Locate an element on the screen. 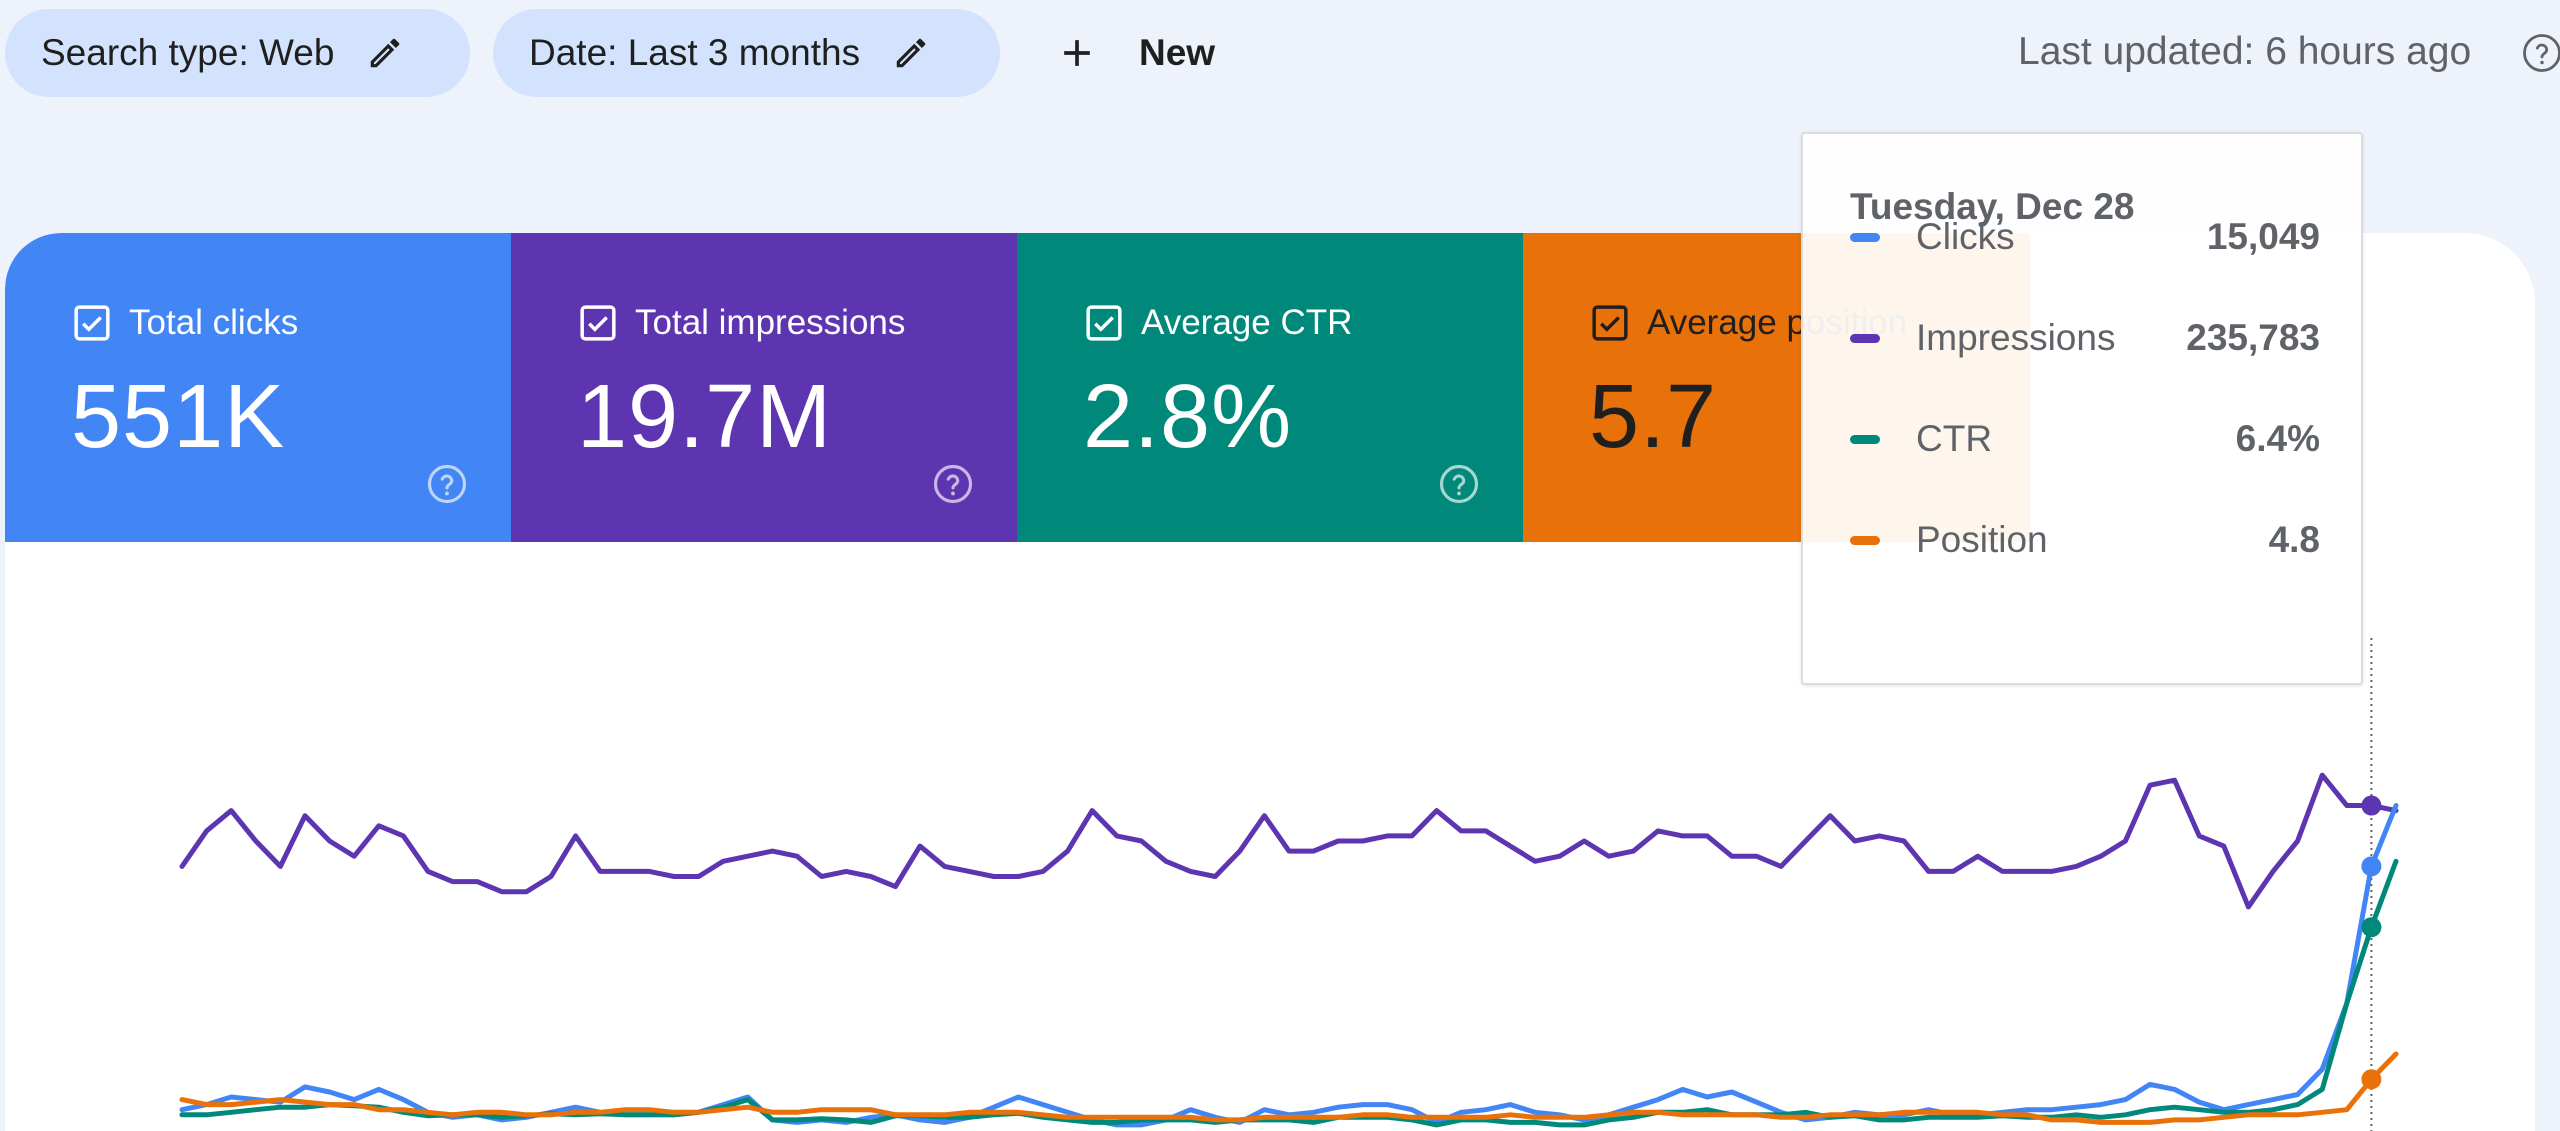 Image resolution: width=2560 pixels, height=1131 pixels. metric-label: Total impressions is located at coordinates (770, 322).